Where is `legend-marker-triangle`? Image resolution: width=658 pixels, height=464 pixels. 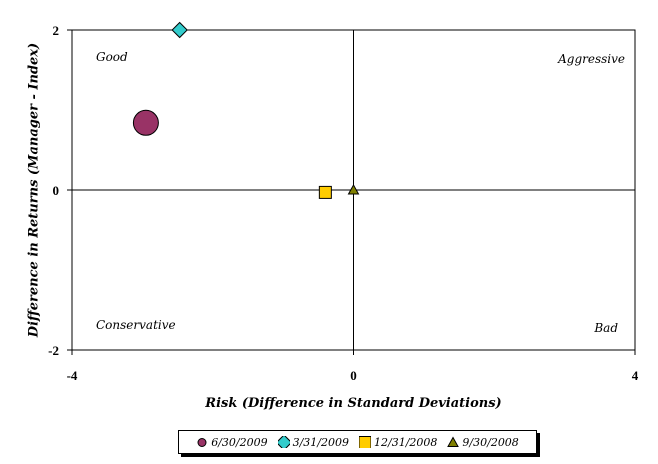 legend-marker-triangle is located at coordinates (453, 441).